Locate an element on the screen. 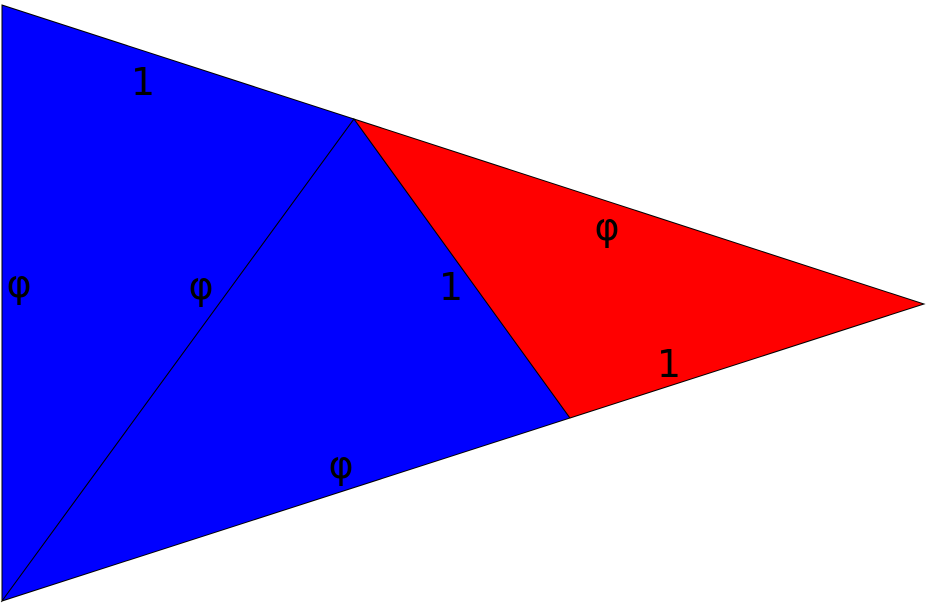  label-diagonal-edge: φ is located at coordinates (200, 286).